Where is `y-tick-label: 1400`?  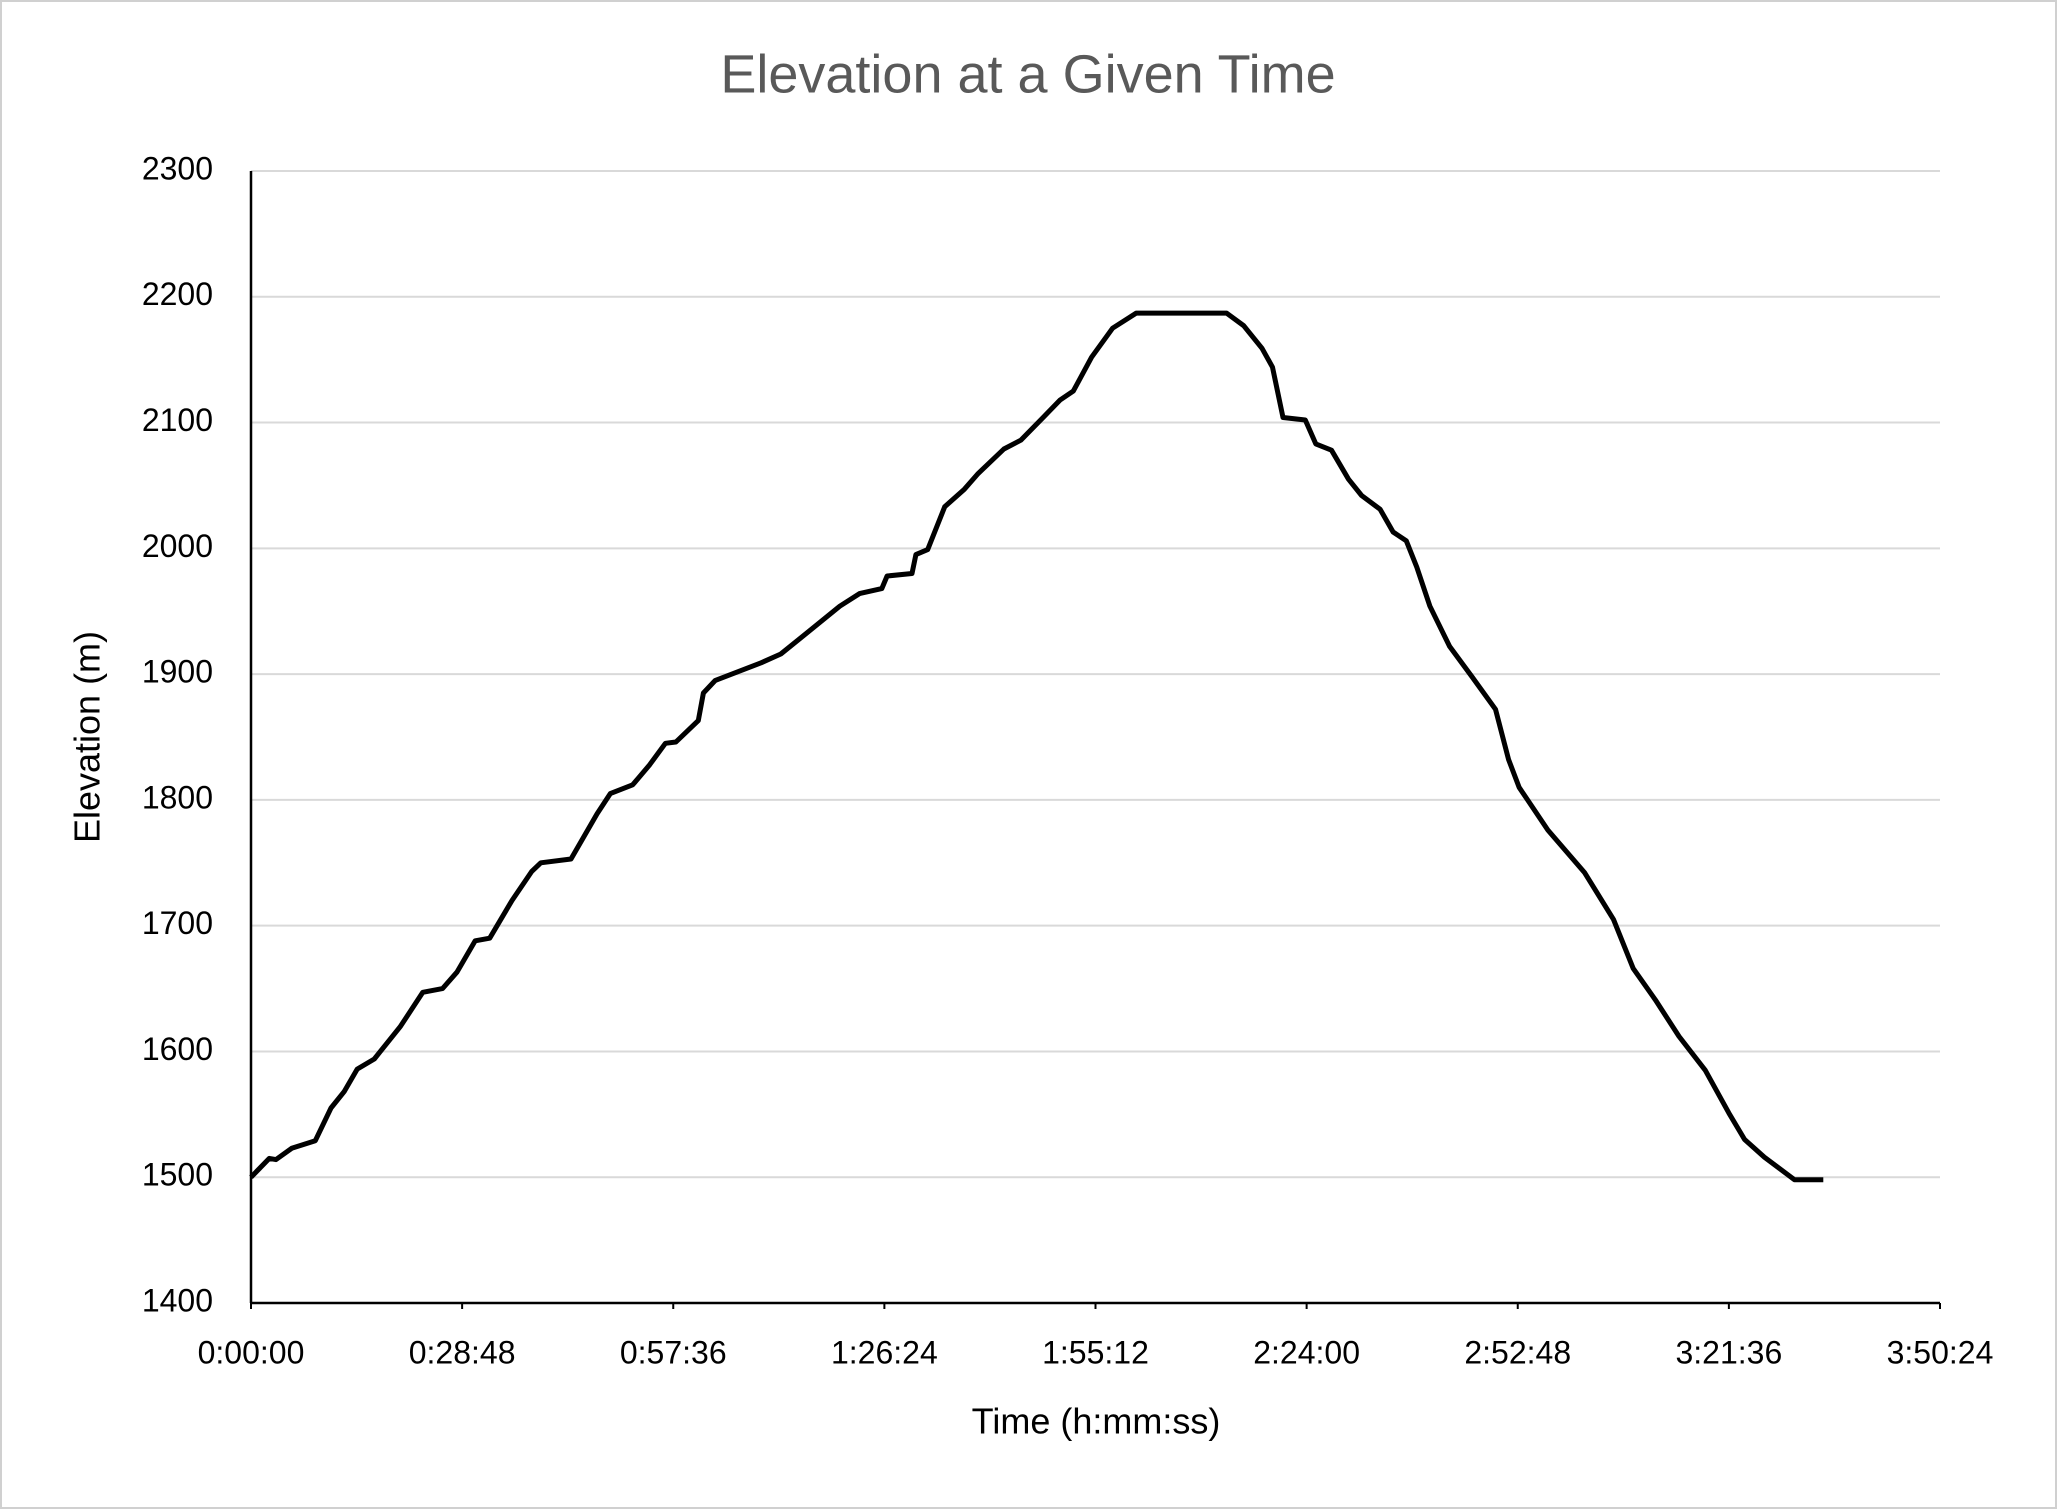
y-tick-label: 1400 is located at coordinates (177, 1300).